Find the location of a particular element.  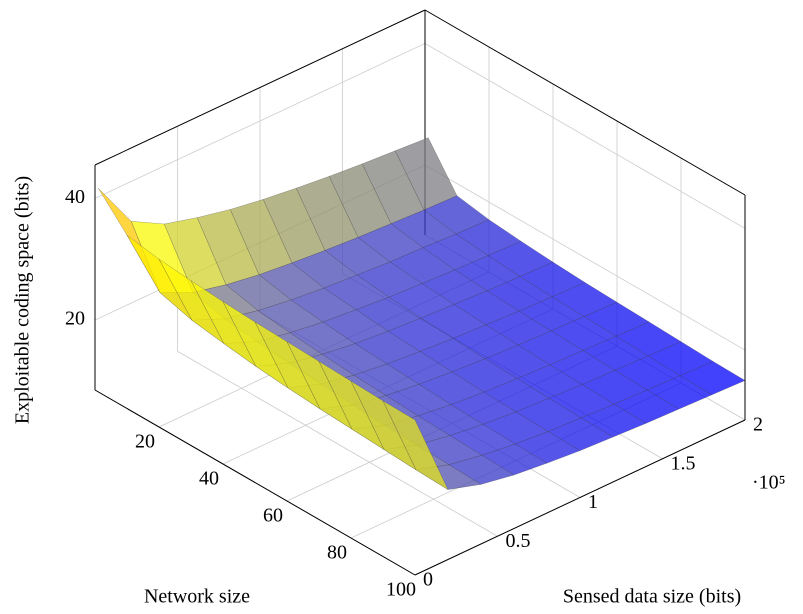

y-tick-label: 1.5 is located at coordinates (683, 463).